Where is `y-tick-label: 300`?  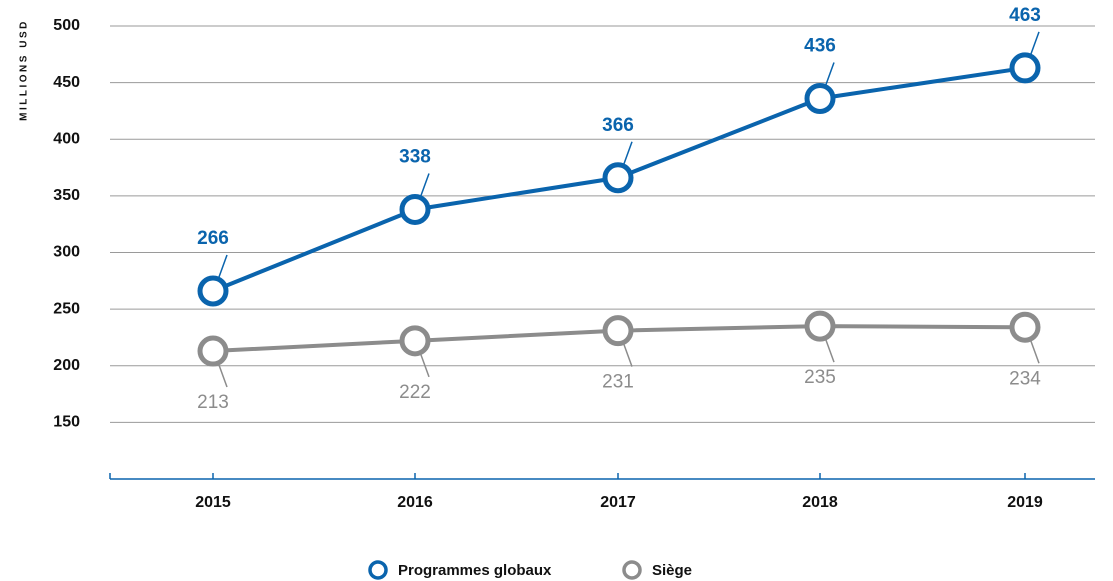 y-tick-label: 300 is located at coordinates (66, 252).